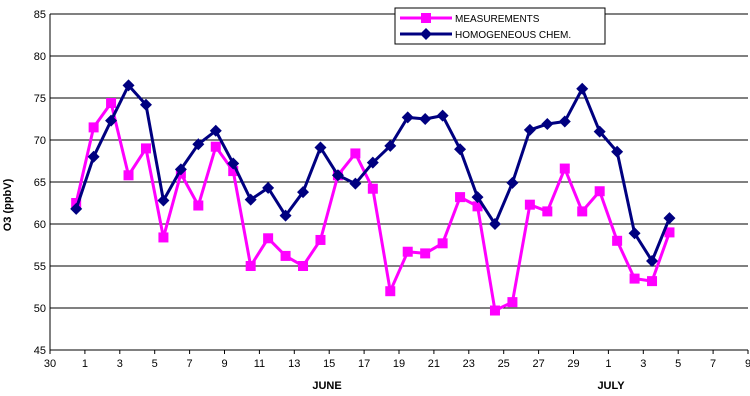  Describe the element at coordinates (40, 99) in the screenshot. I see `y-tick-label: 75` at that location.